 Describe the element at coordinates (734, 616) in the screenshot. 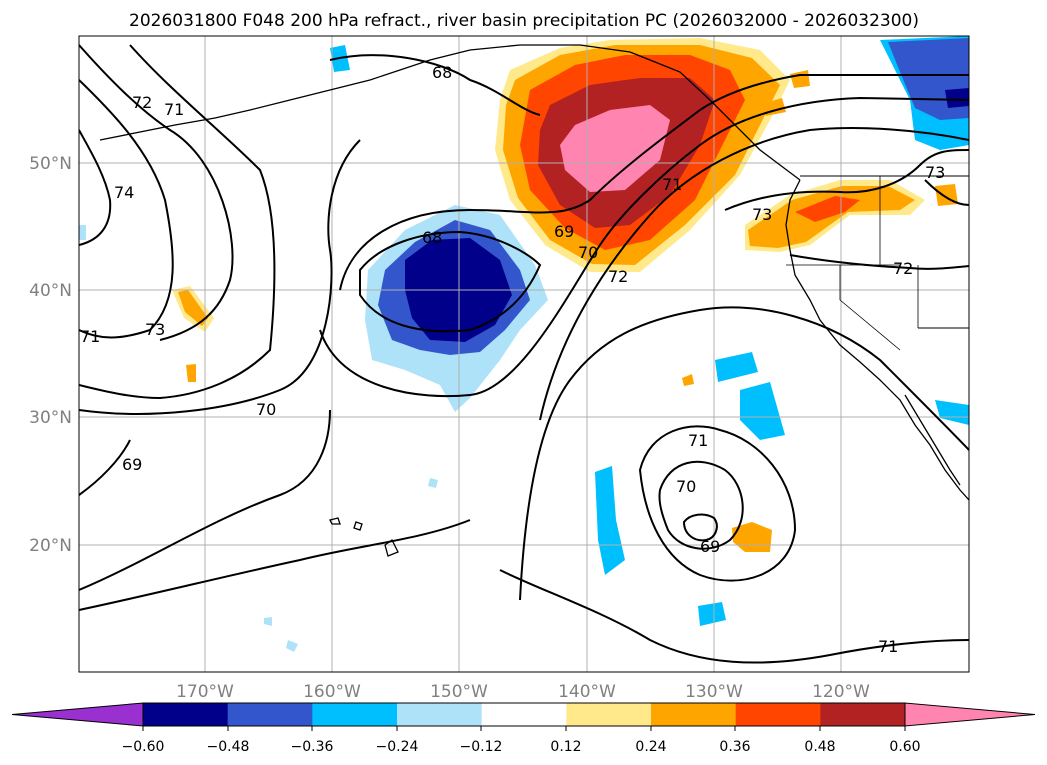

I see `contour-71-se` at that location.